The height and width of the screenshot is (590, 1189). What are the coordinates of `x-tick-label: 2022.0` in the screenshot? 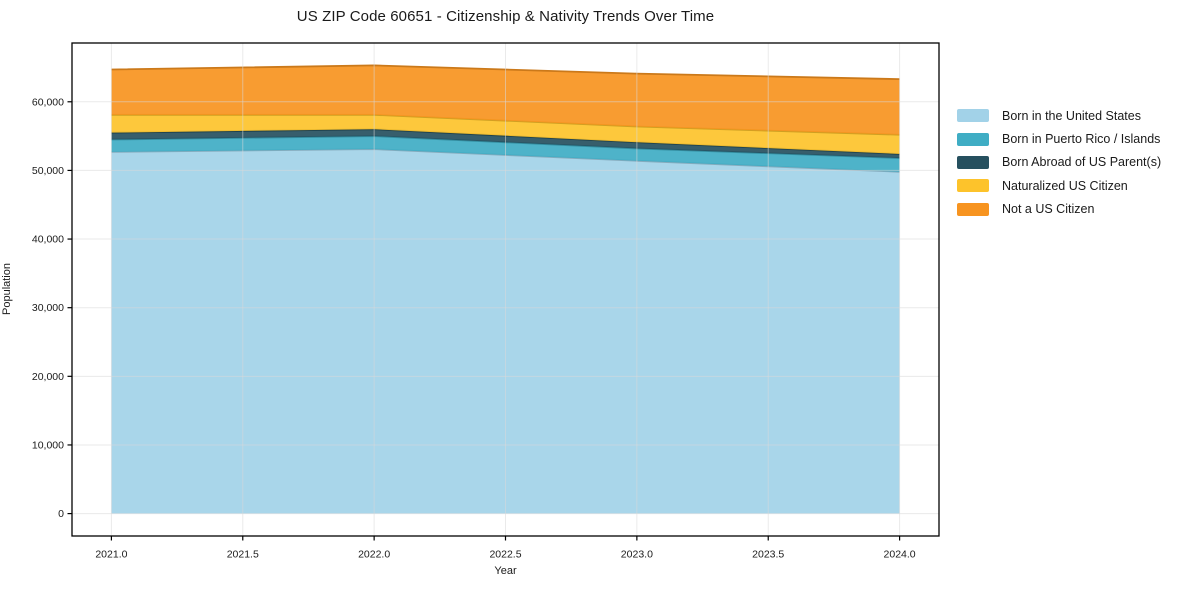 It's located at (374, 555).